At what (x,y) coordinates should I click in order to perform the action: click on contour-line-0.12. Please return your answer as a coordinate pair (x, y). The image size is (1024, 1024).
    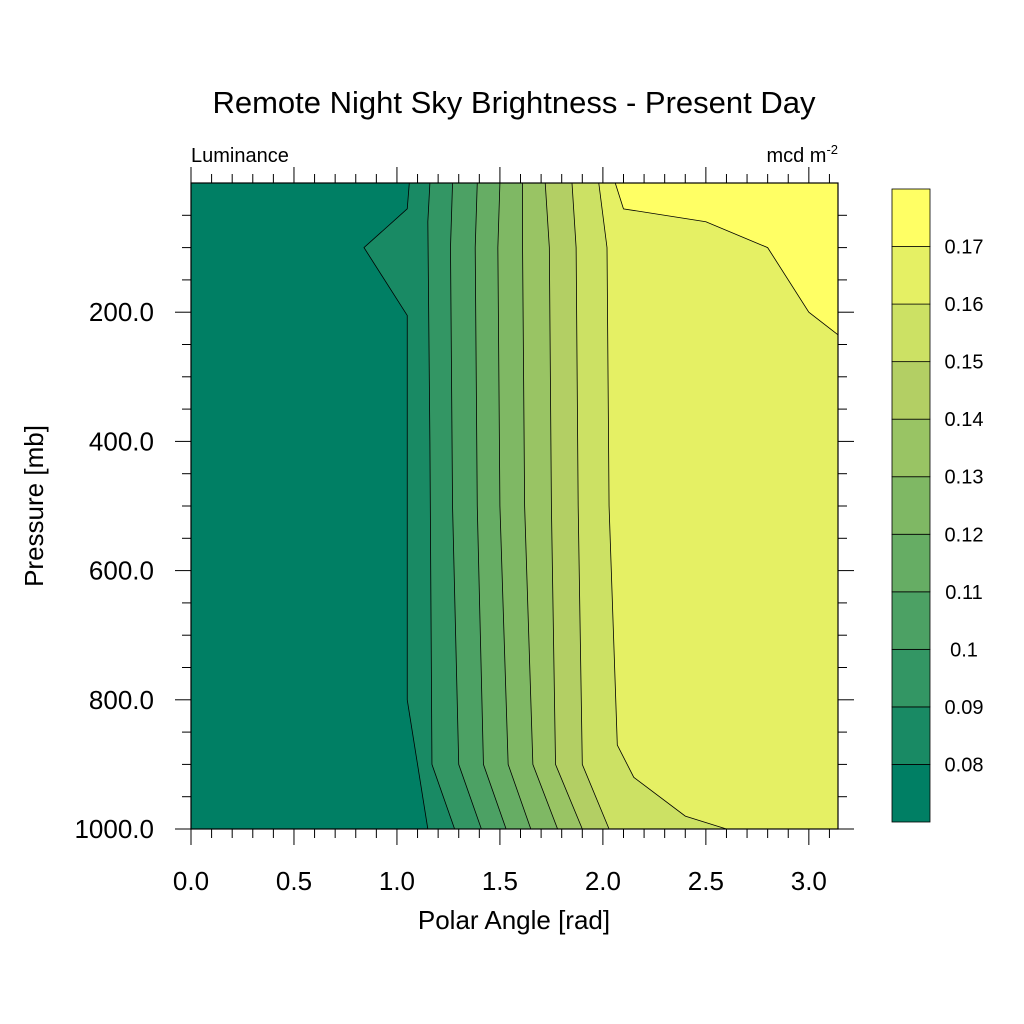
    Looking at the image, I should click on (514, 506).